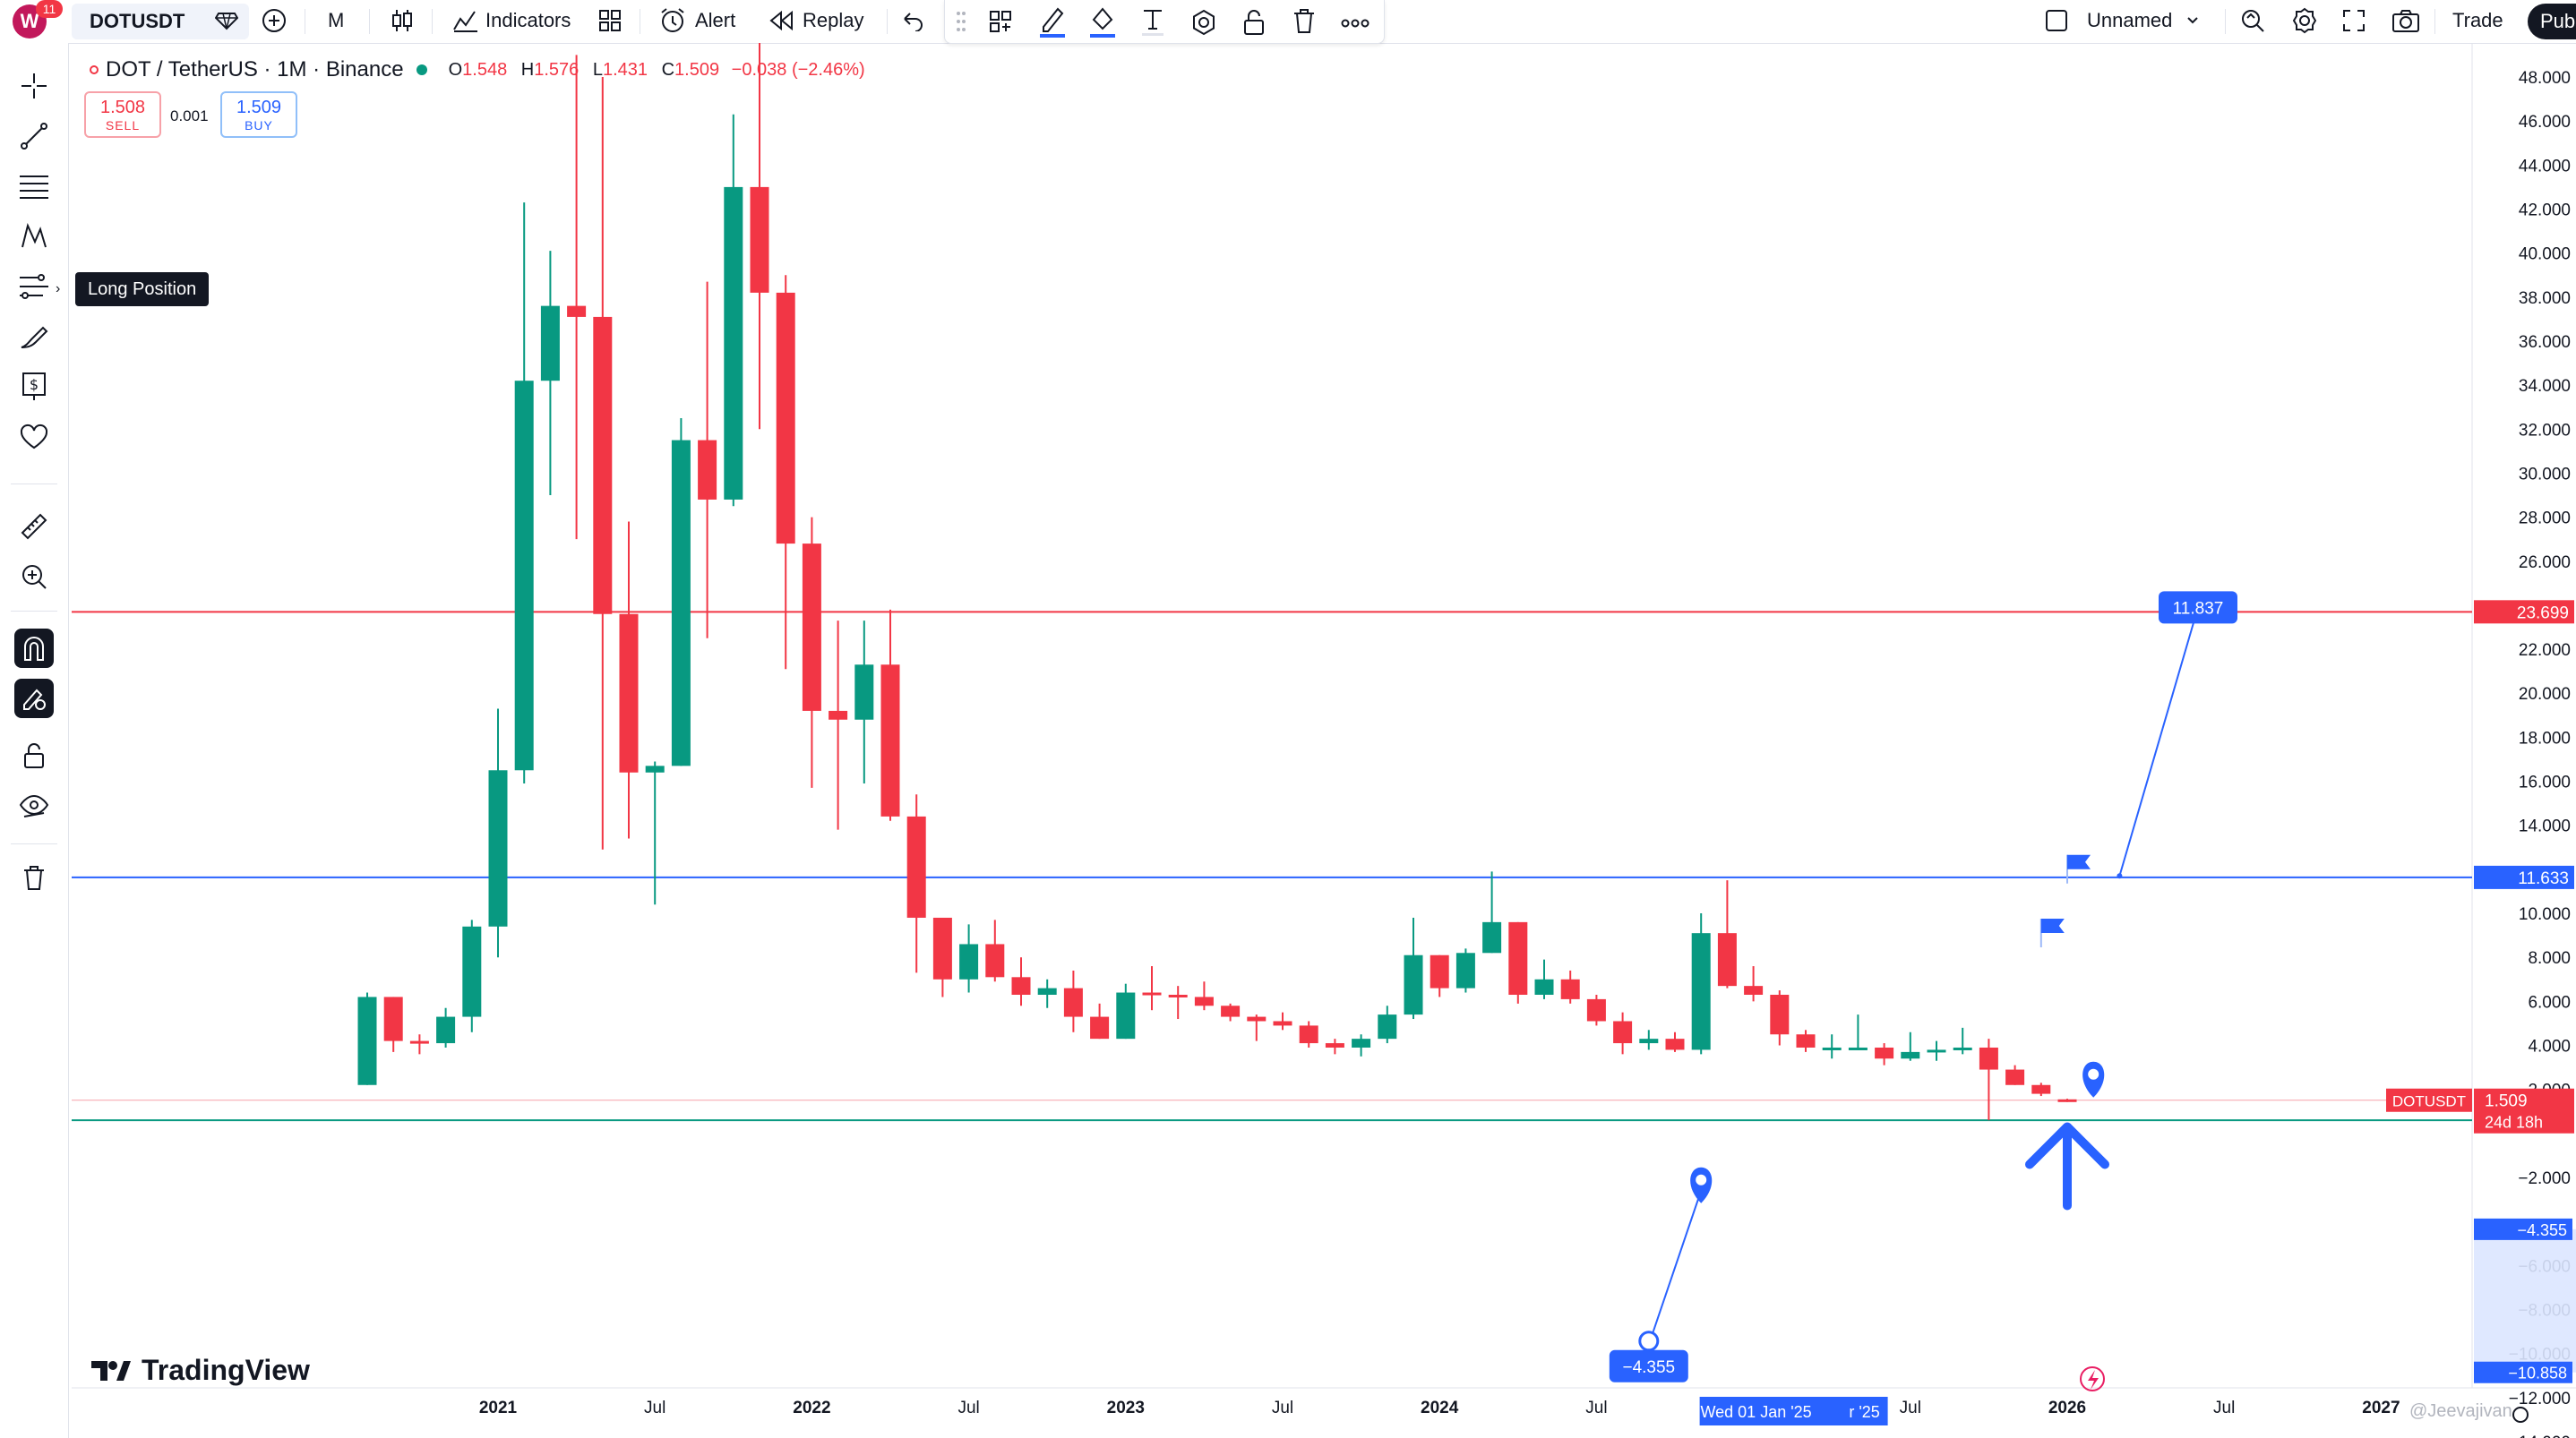 This screenshot has width=2576, height=1438. What do you see at coordinates (961, 24) in the screenshot?
I see `drag-handle-icon` at bounding box center [961, 24].